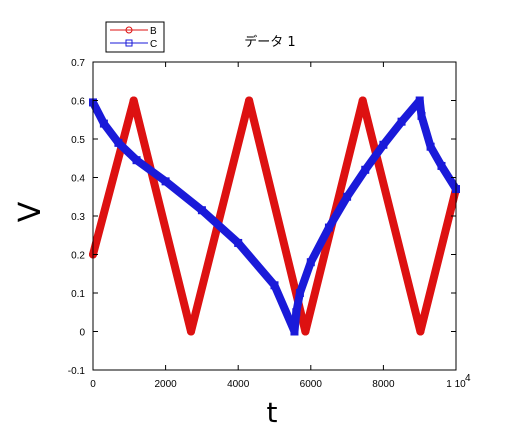 The height and width of the screenshot is (433, 512). What do you see at coordinates (82, 333) in the screenshot?
I see `y-tick-label: 0` at bounding box center [82, 333].